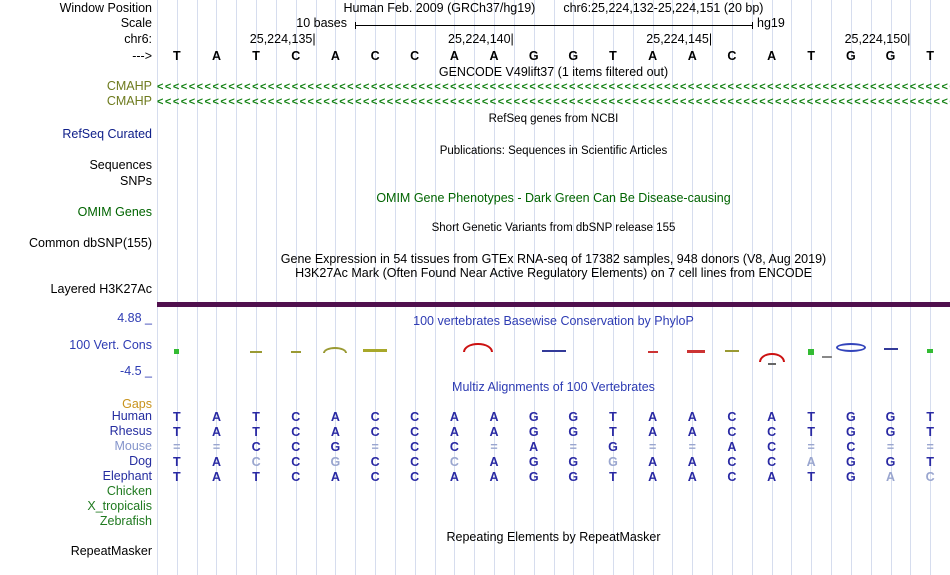 The height and width of the screenshot is (575, 950). Describe the element at coordinates (679, 39) in the screenshot. I see `ruler-tick-label: 25,224,145|` at that location.